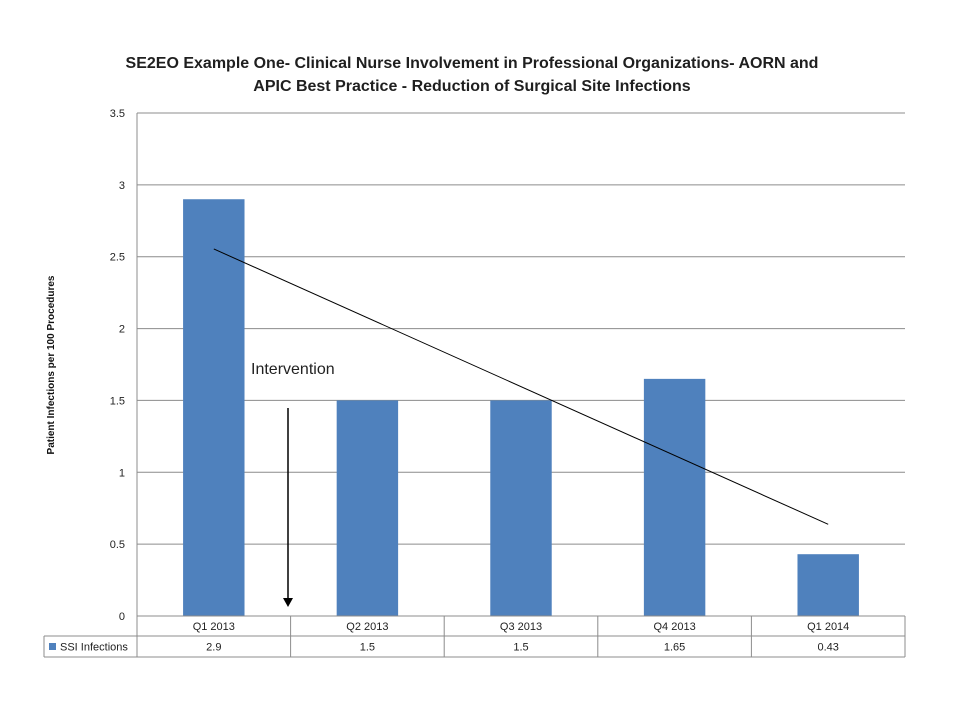  Describe the element at coordinates (122, 617) in the screenshot. I see `y-tick-label: 0` at that location.